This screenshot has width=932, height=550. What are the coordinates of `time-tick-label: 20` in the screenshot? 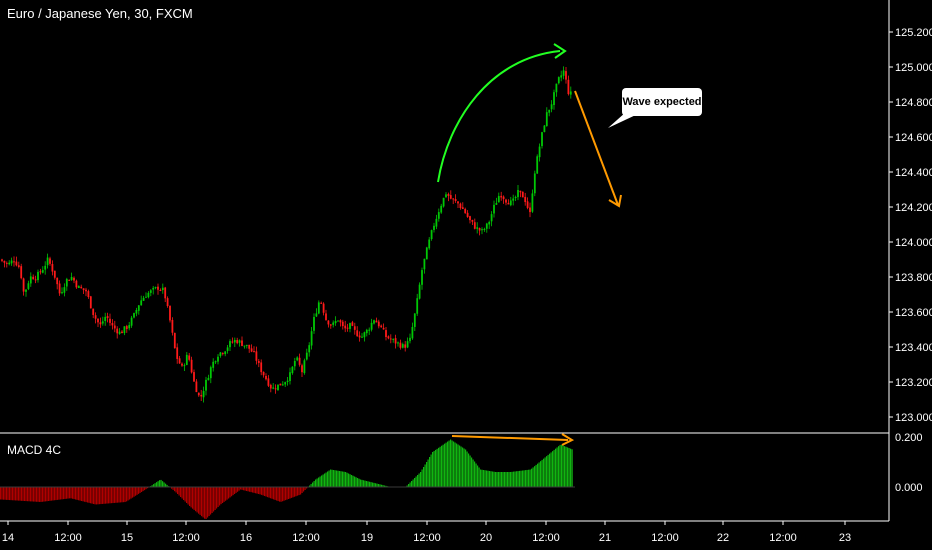 It's located at (486, 538).